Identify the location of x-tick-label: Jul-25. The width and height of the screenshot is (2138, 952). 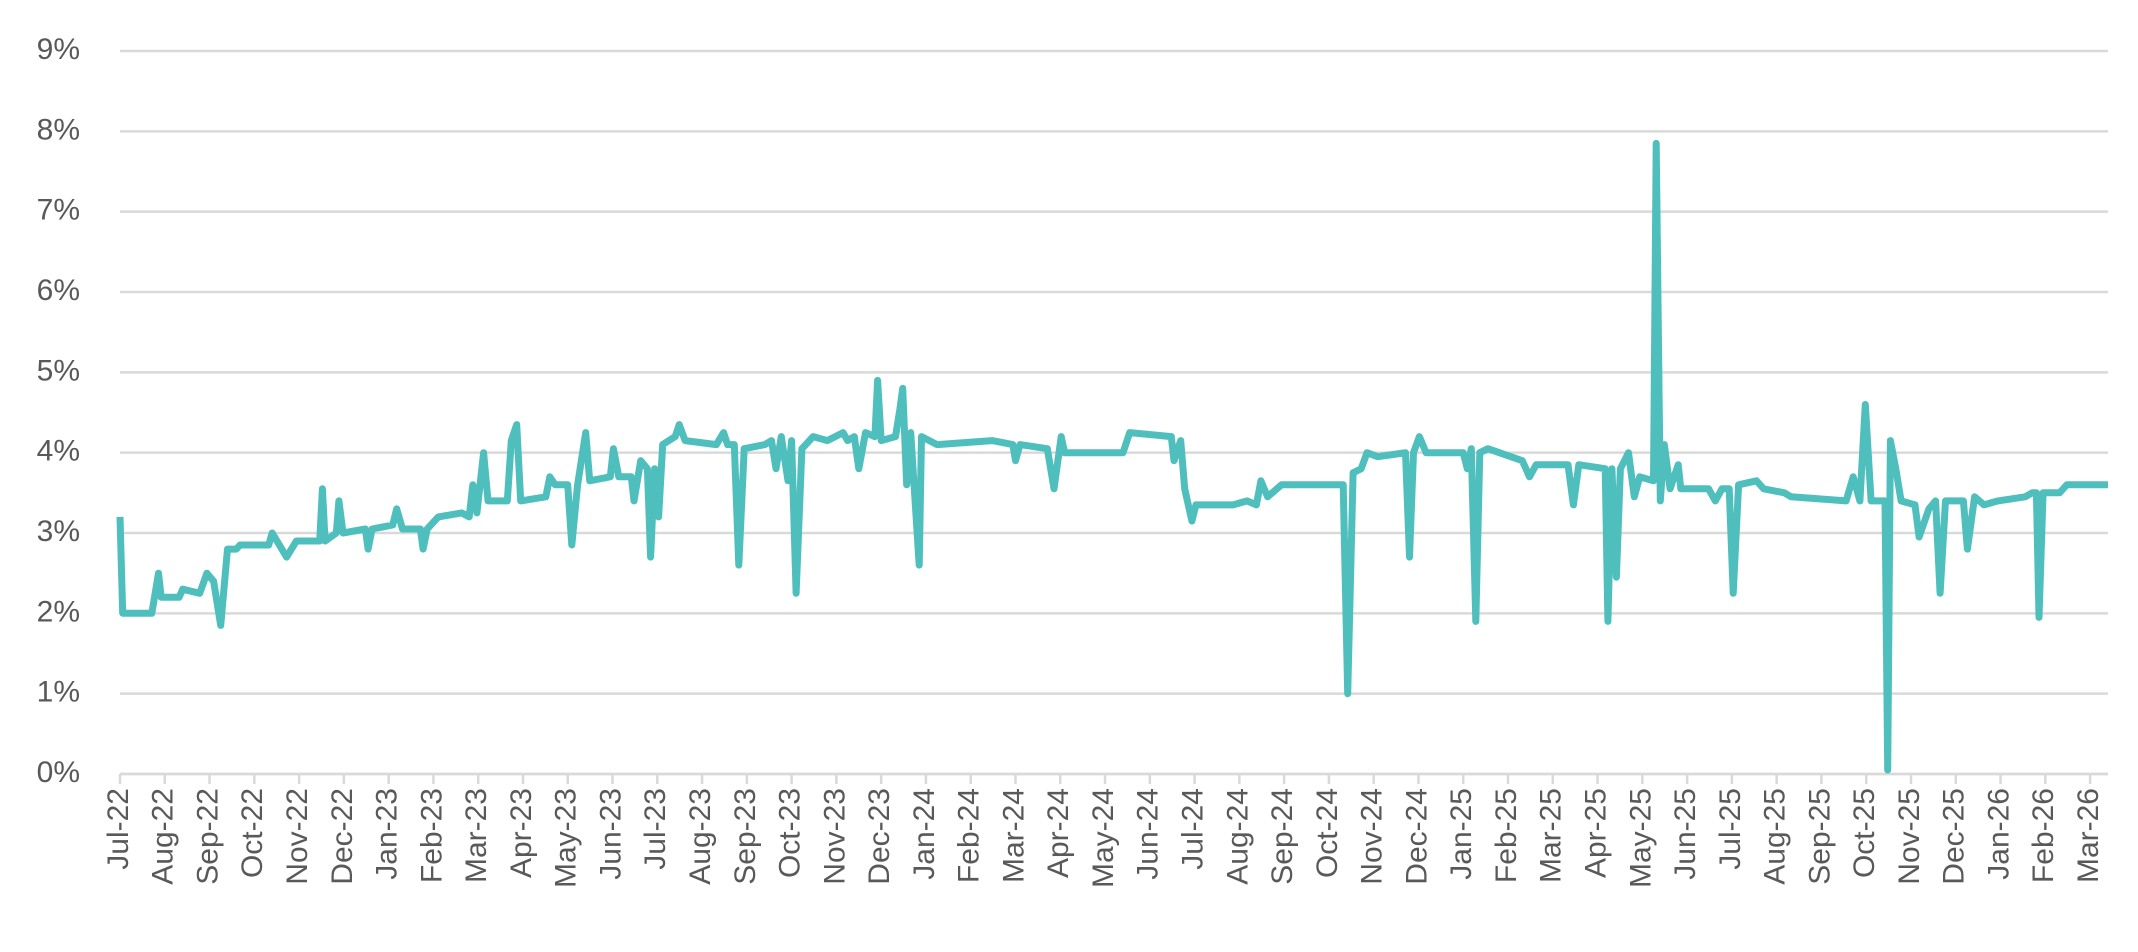
(1730, 829).